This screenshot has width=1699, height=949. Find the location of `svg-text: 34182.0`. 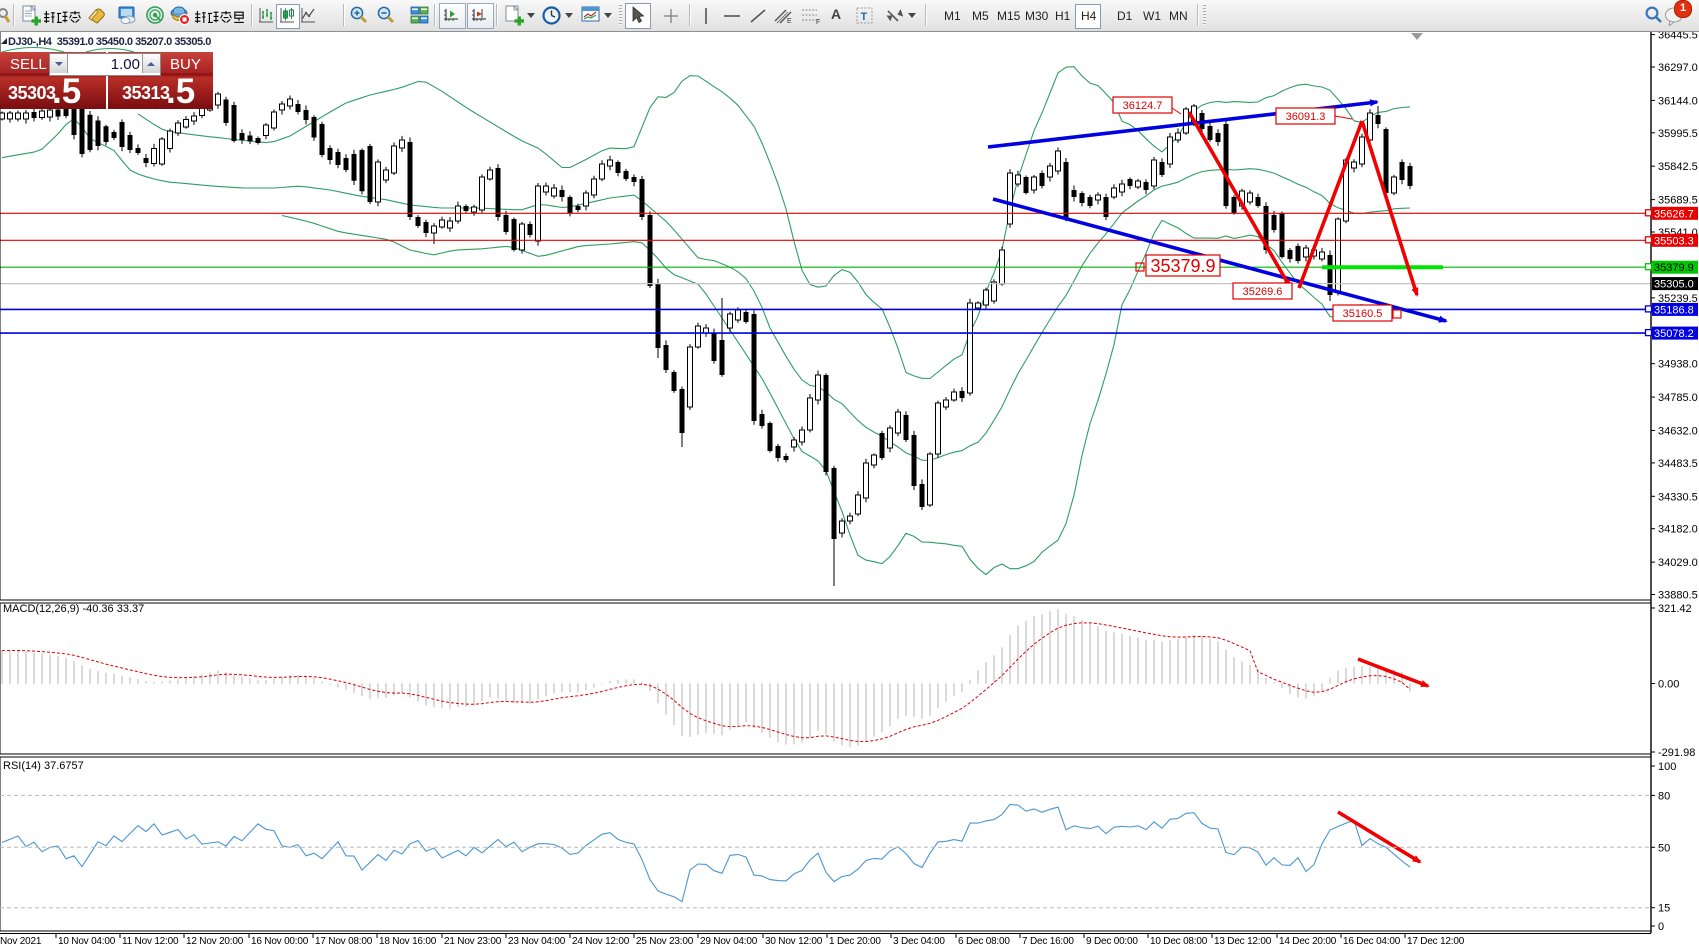

svg-text: 34182.0 is located at coordinates (1678, 530).